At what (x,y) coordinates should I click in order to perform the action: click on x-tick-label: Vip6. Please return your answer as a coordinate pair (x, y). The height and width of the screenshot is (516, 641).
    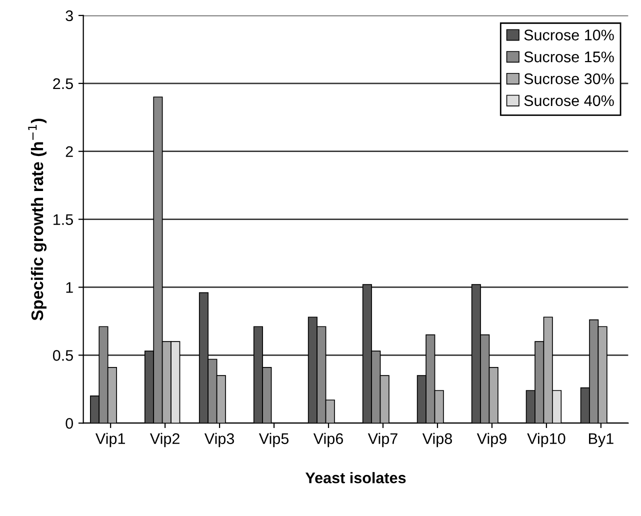
    Looking at the image, I should click on (328, 440).